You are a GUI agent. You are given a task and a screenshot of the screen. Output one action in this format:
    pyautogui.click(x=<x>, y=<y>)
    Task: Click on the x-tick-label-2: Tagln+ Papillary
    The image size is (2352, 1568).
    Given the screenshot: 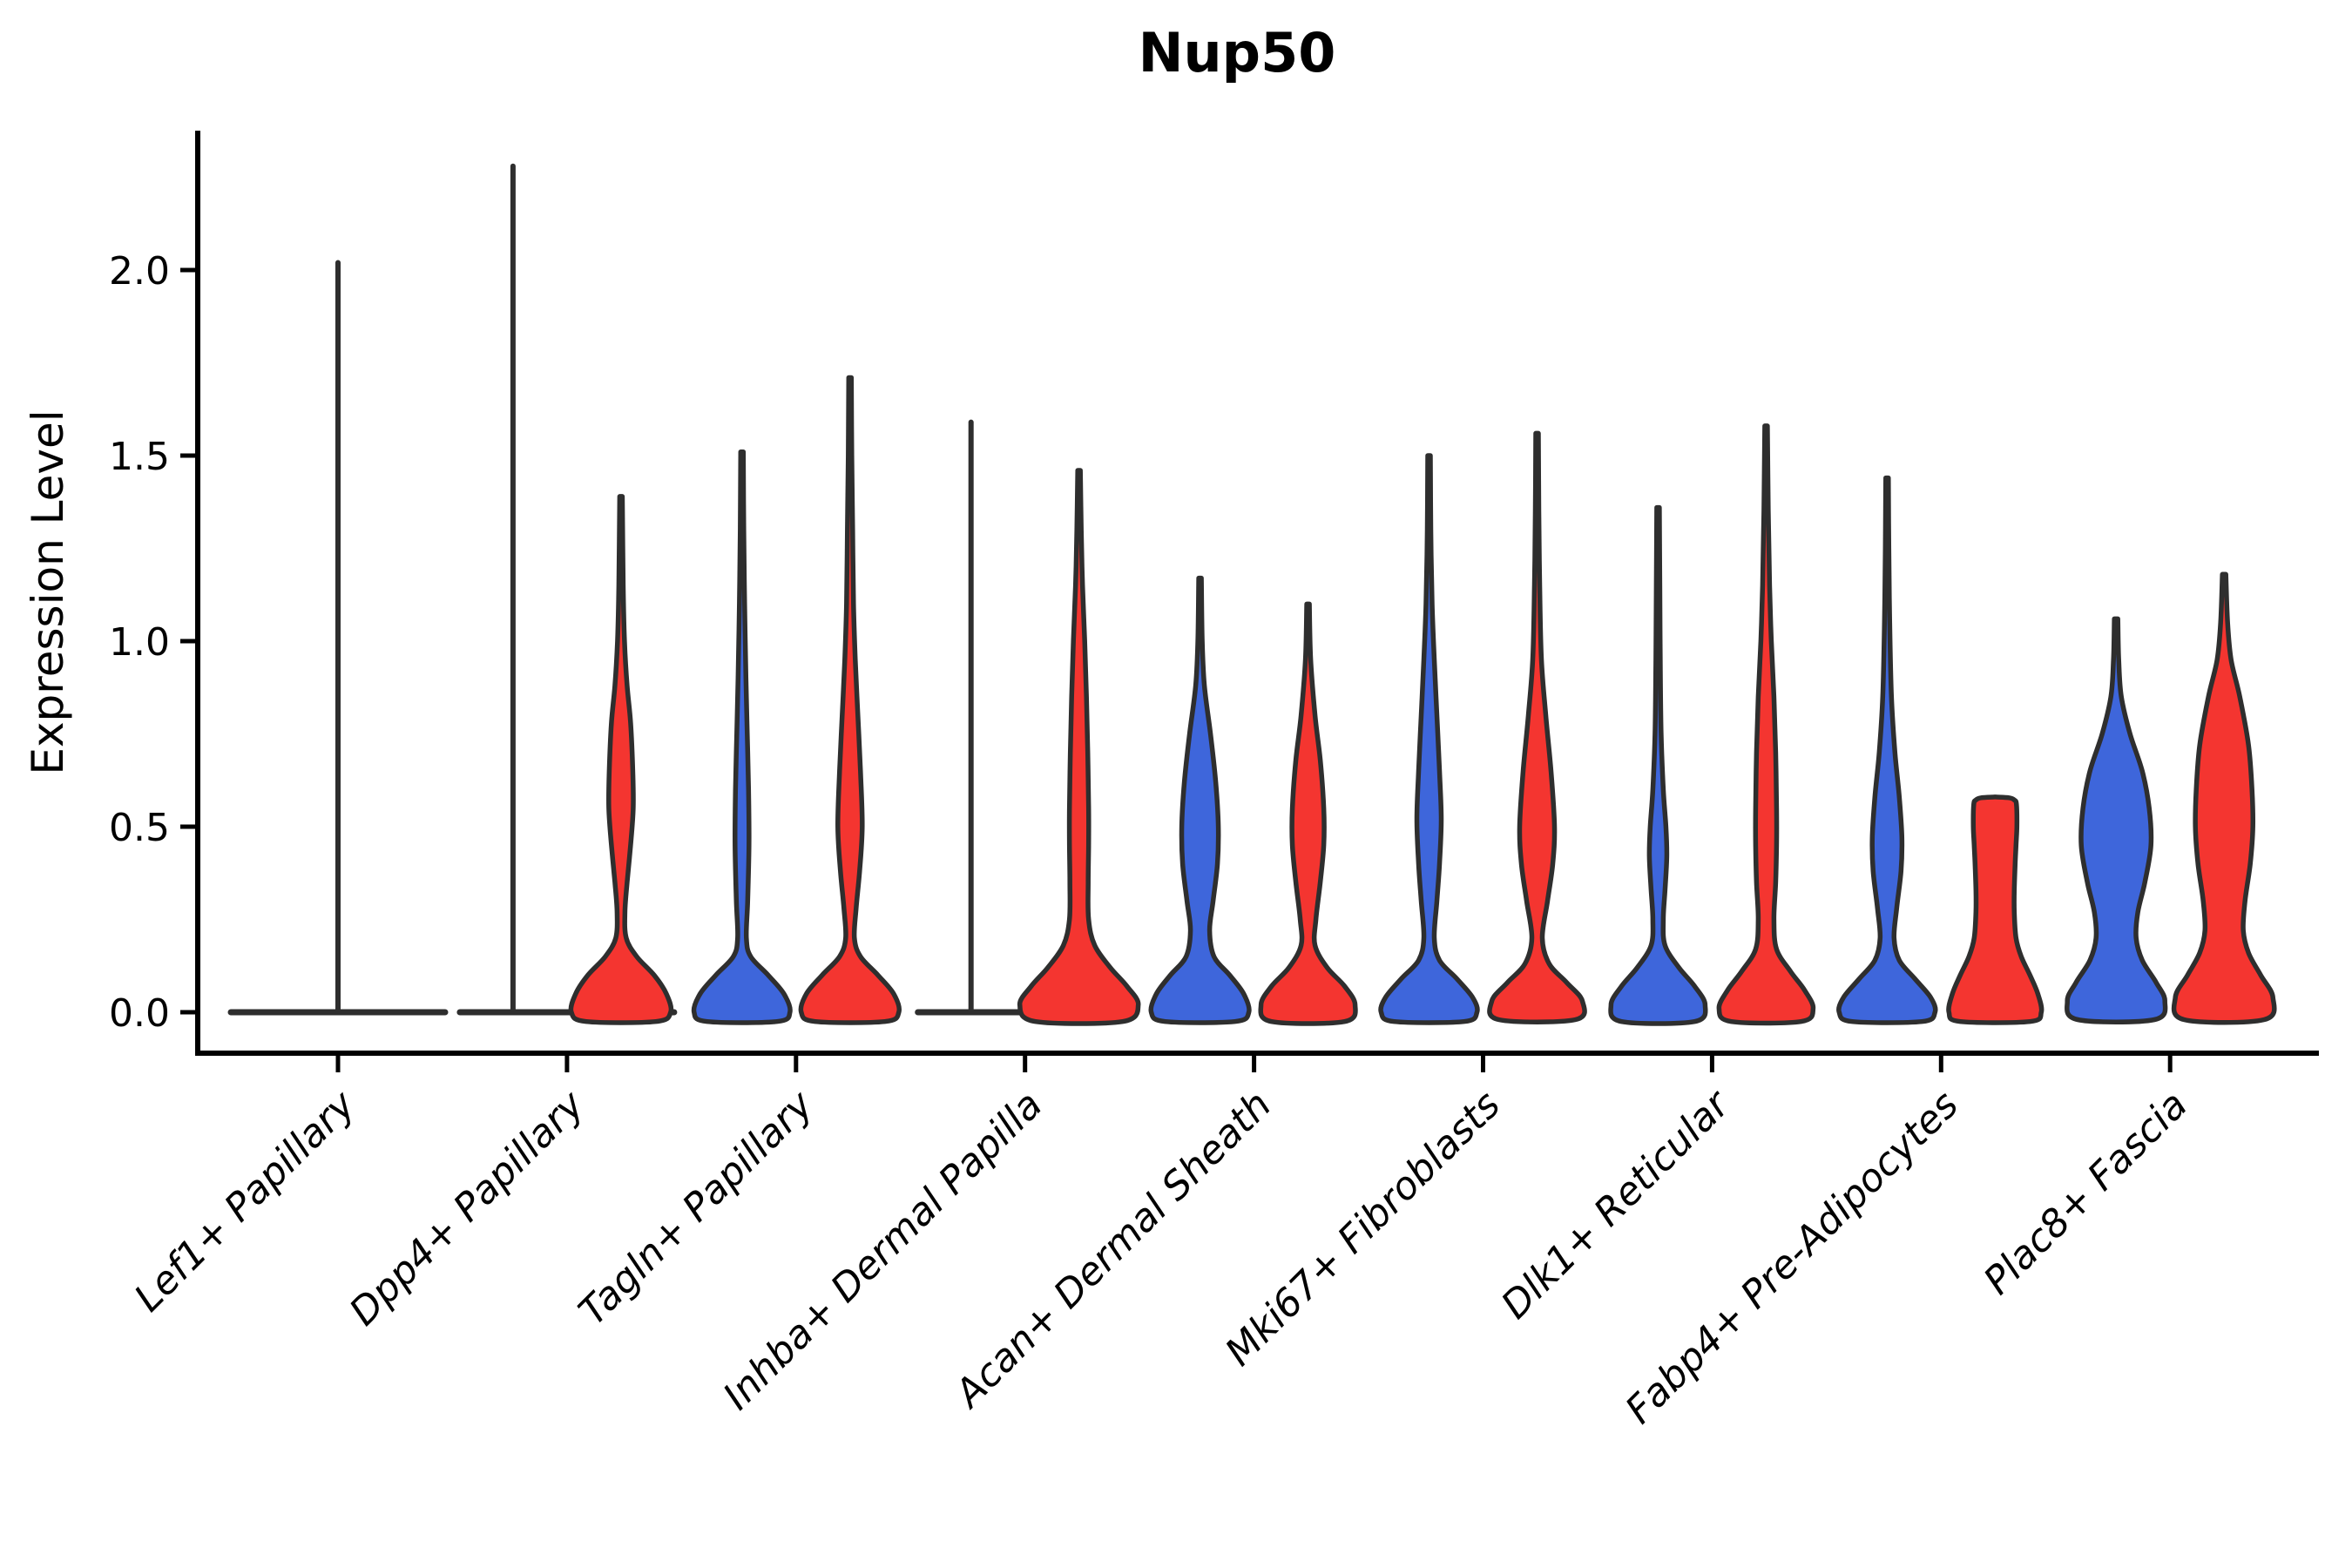 What is the action you would take?
    pyautogui.click(x=697, y=1208)
    